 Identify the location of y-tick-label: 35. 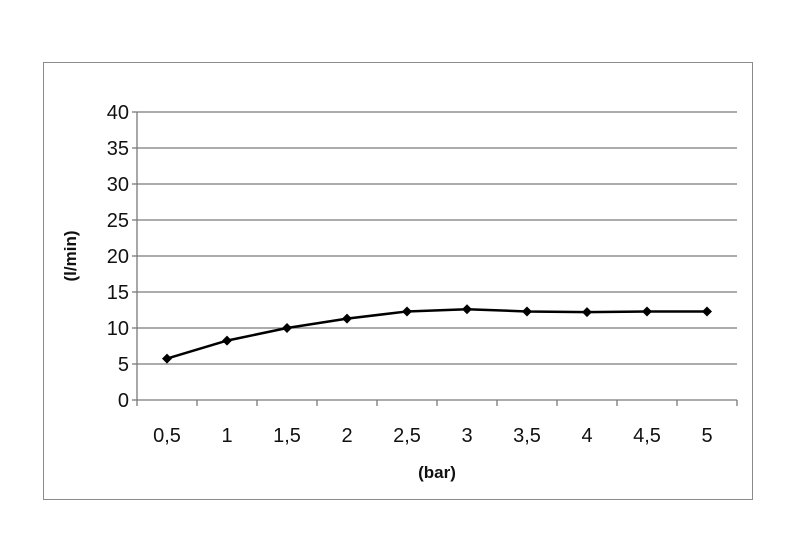
(118, 149).